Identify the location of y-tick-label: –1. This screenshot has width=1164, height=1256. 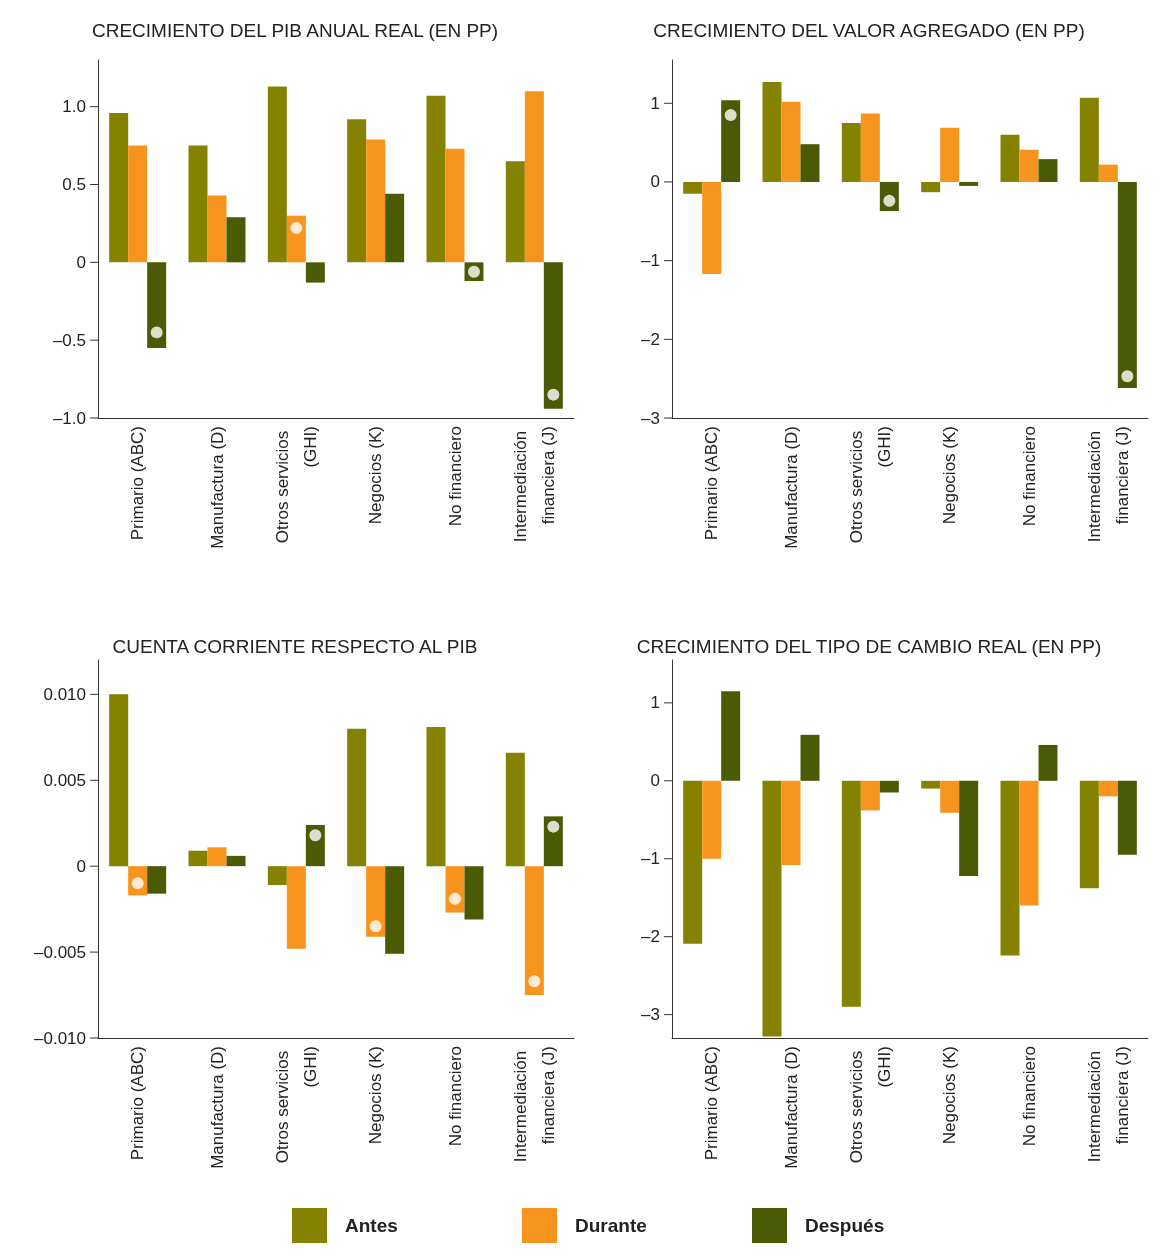
(650, 261).